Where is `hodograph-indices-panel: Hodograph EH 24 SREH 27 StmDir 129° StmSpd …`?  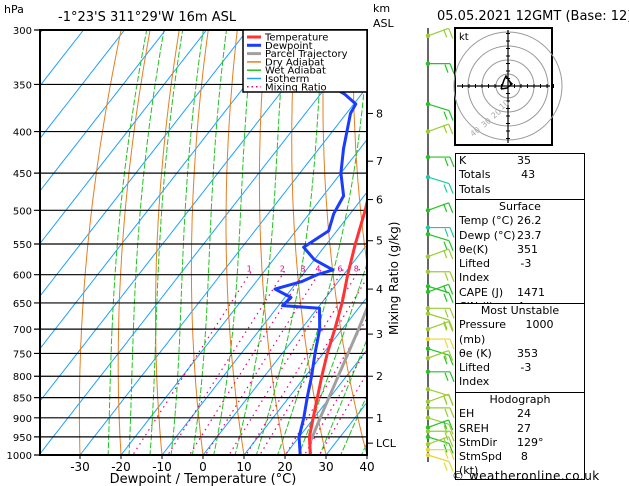 hodograph-indices-panel: Hodograph EH 24 SREH 27 StmDir 129° StmSpd … is located at coordinates (520, 436).